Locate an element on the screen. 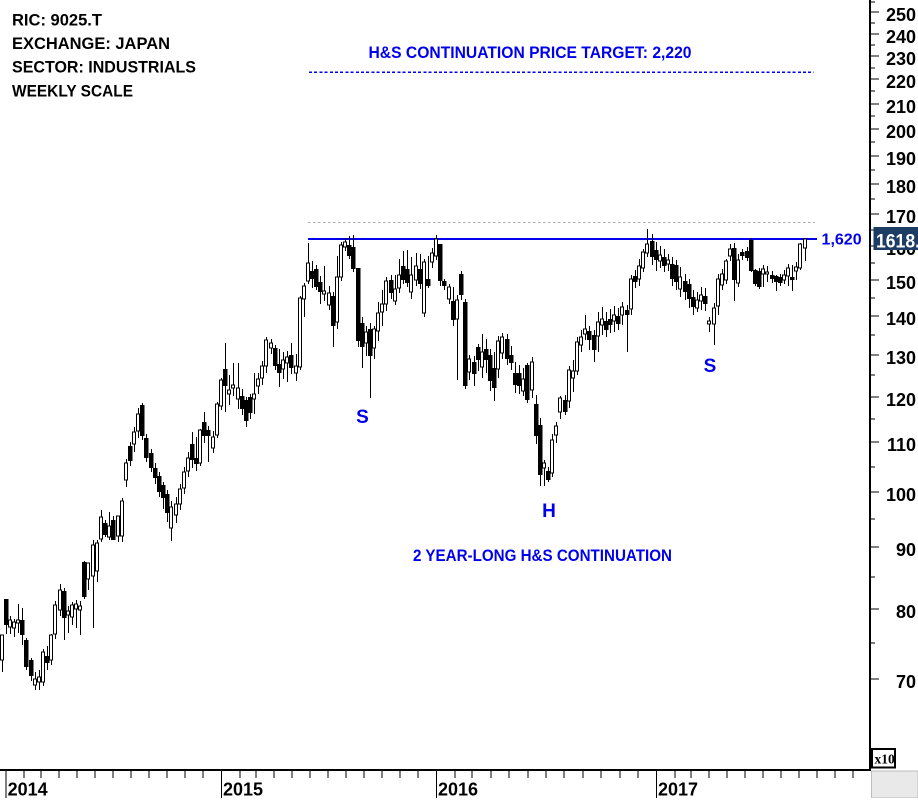 This screenshot has height=803, width=918. svg-text: 230 is located at coordinates (901, 59).